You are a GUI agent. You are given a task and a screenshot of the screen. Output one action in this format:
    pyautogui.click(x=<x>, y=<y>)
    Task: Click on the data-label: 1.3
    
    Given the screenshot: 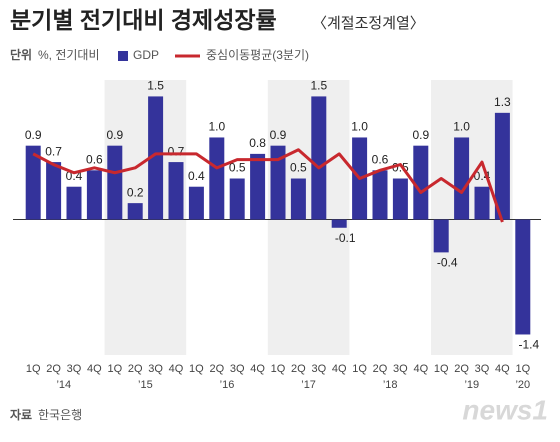 What is the action you would take?
    pyautogui.click(x=502, y=102)
    